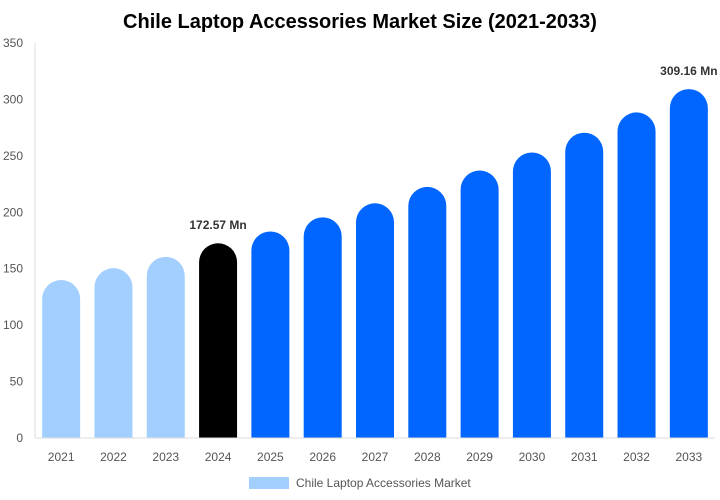 This screenshot has width=720, height=500. I want to click on bar-2029, so click(479, 304).